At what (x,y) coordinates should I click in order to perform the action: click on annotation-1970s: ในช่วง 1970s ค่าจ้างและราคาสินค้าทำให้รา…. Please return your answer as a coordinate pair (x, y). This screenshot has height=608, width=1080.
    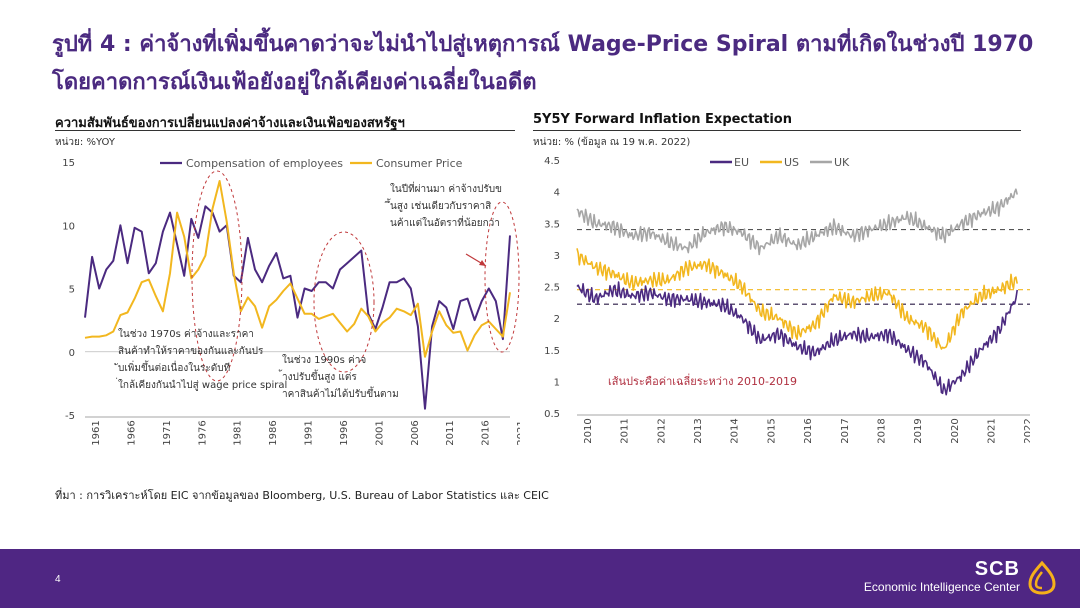
    Looking at the image, I should click on (200, 359).